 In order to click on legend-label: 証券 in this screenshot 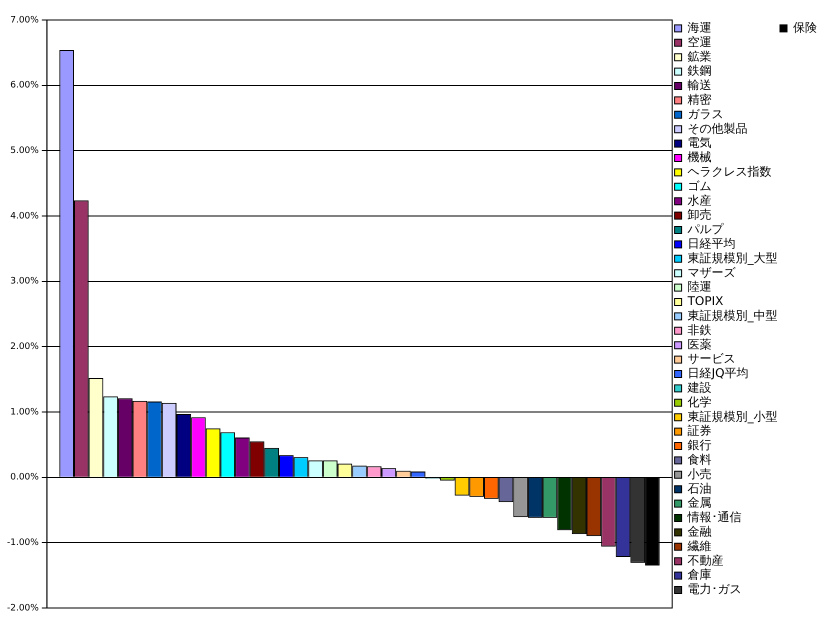, I will do `click(700, 431)`.